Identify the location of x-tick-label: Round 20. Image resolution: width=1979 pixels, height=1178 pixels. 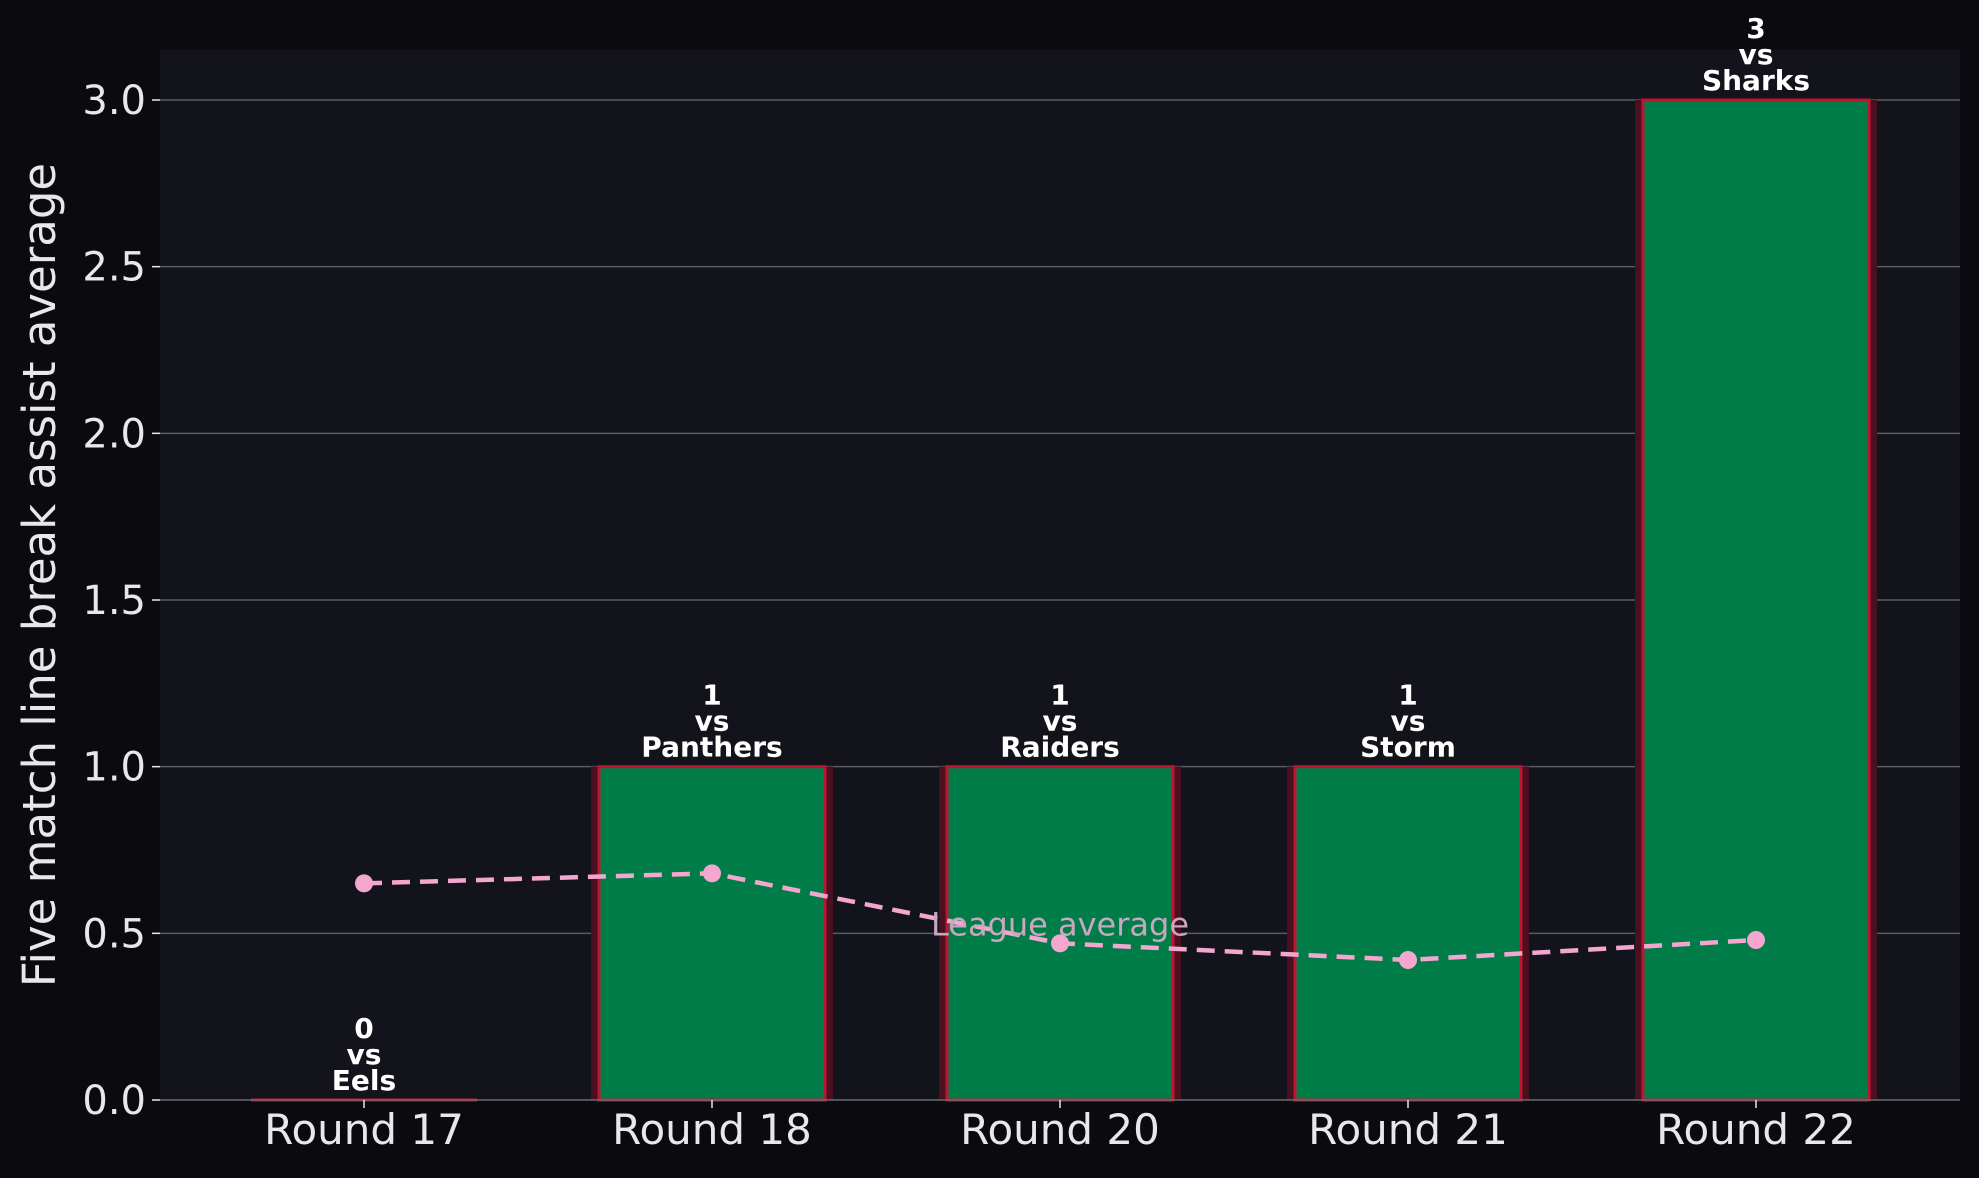
(1060, 1129).